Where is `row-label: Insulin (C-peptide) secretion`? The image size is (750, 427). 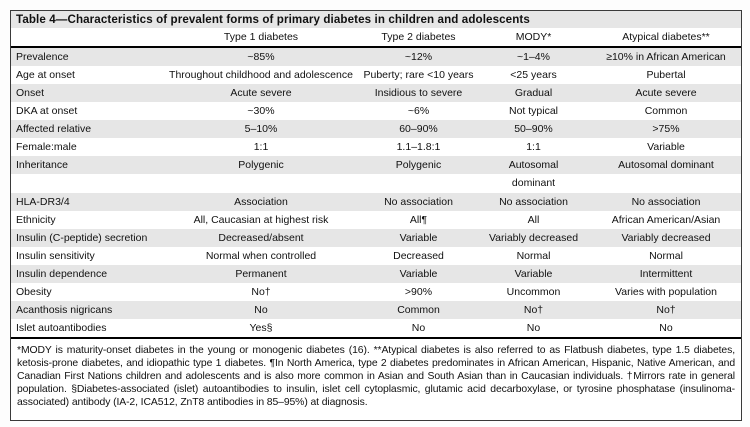
row-label: Insulin (C-peptide) secretion is located at coordinates (82, 238).